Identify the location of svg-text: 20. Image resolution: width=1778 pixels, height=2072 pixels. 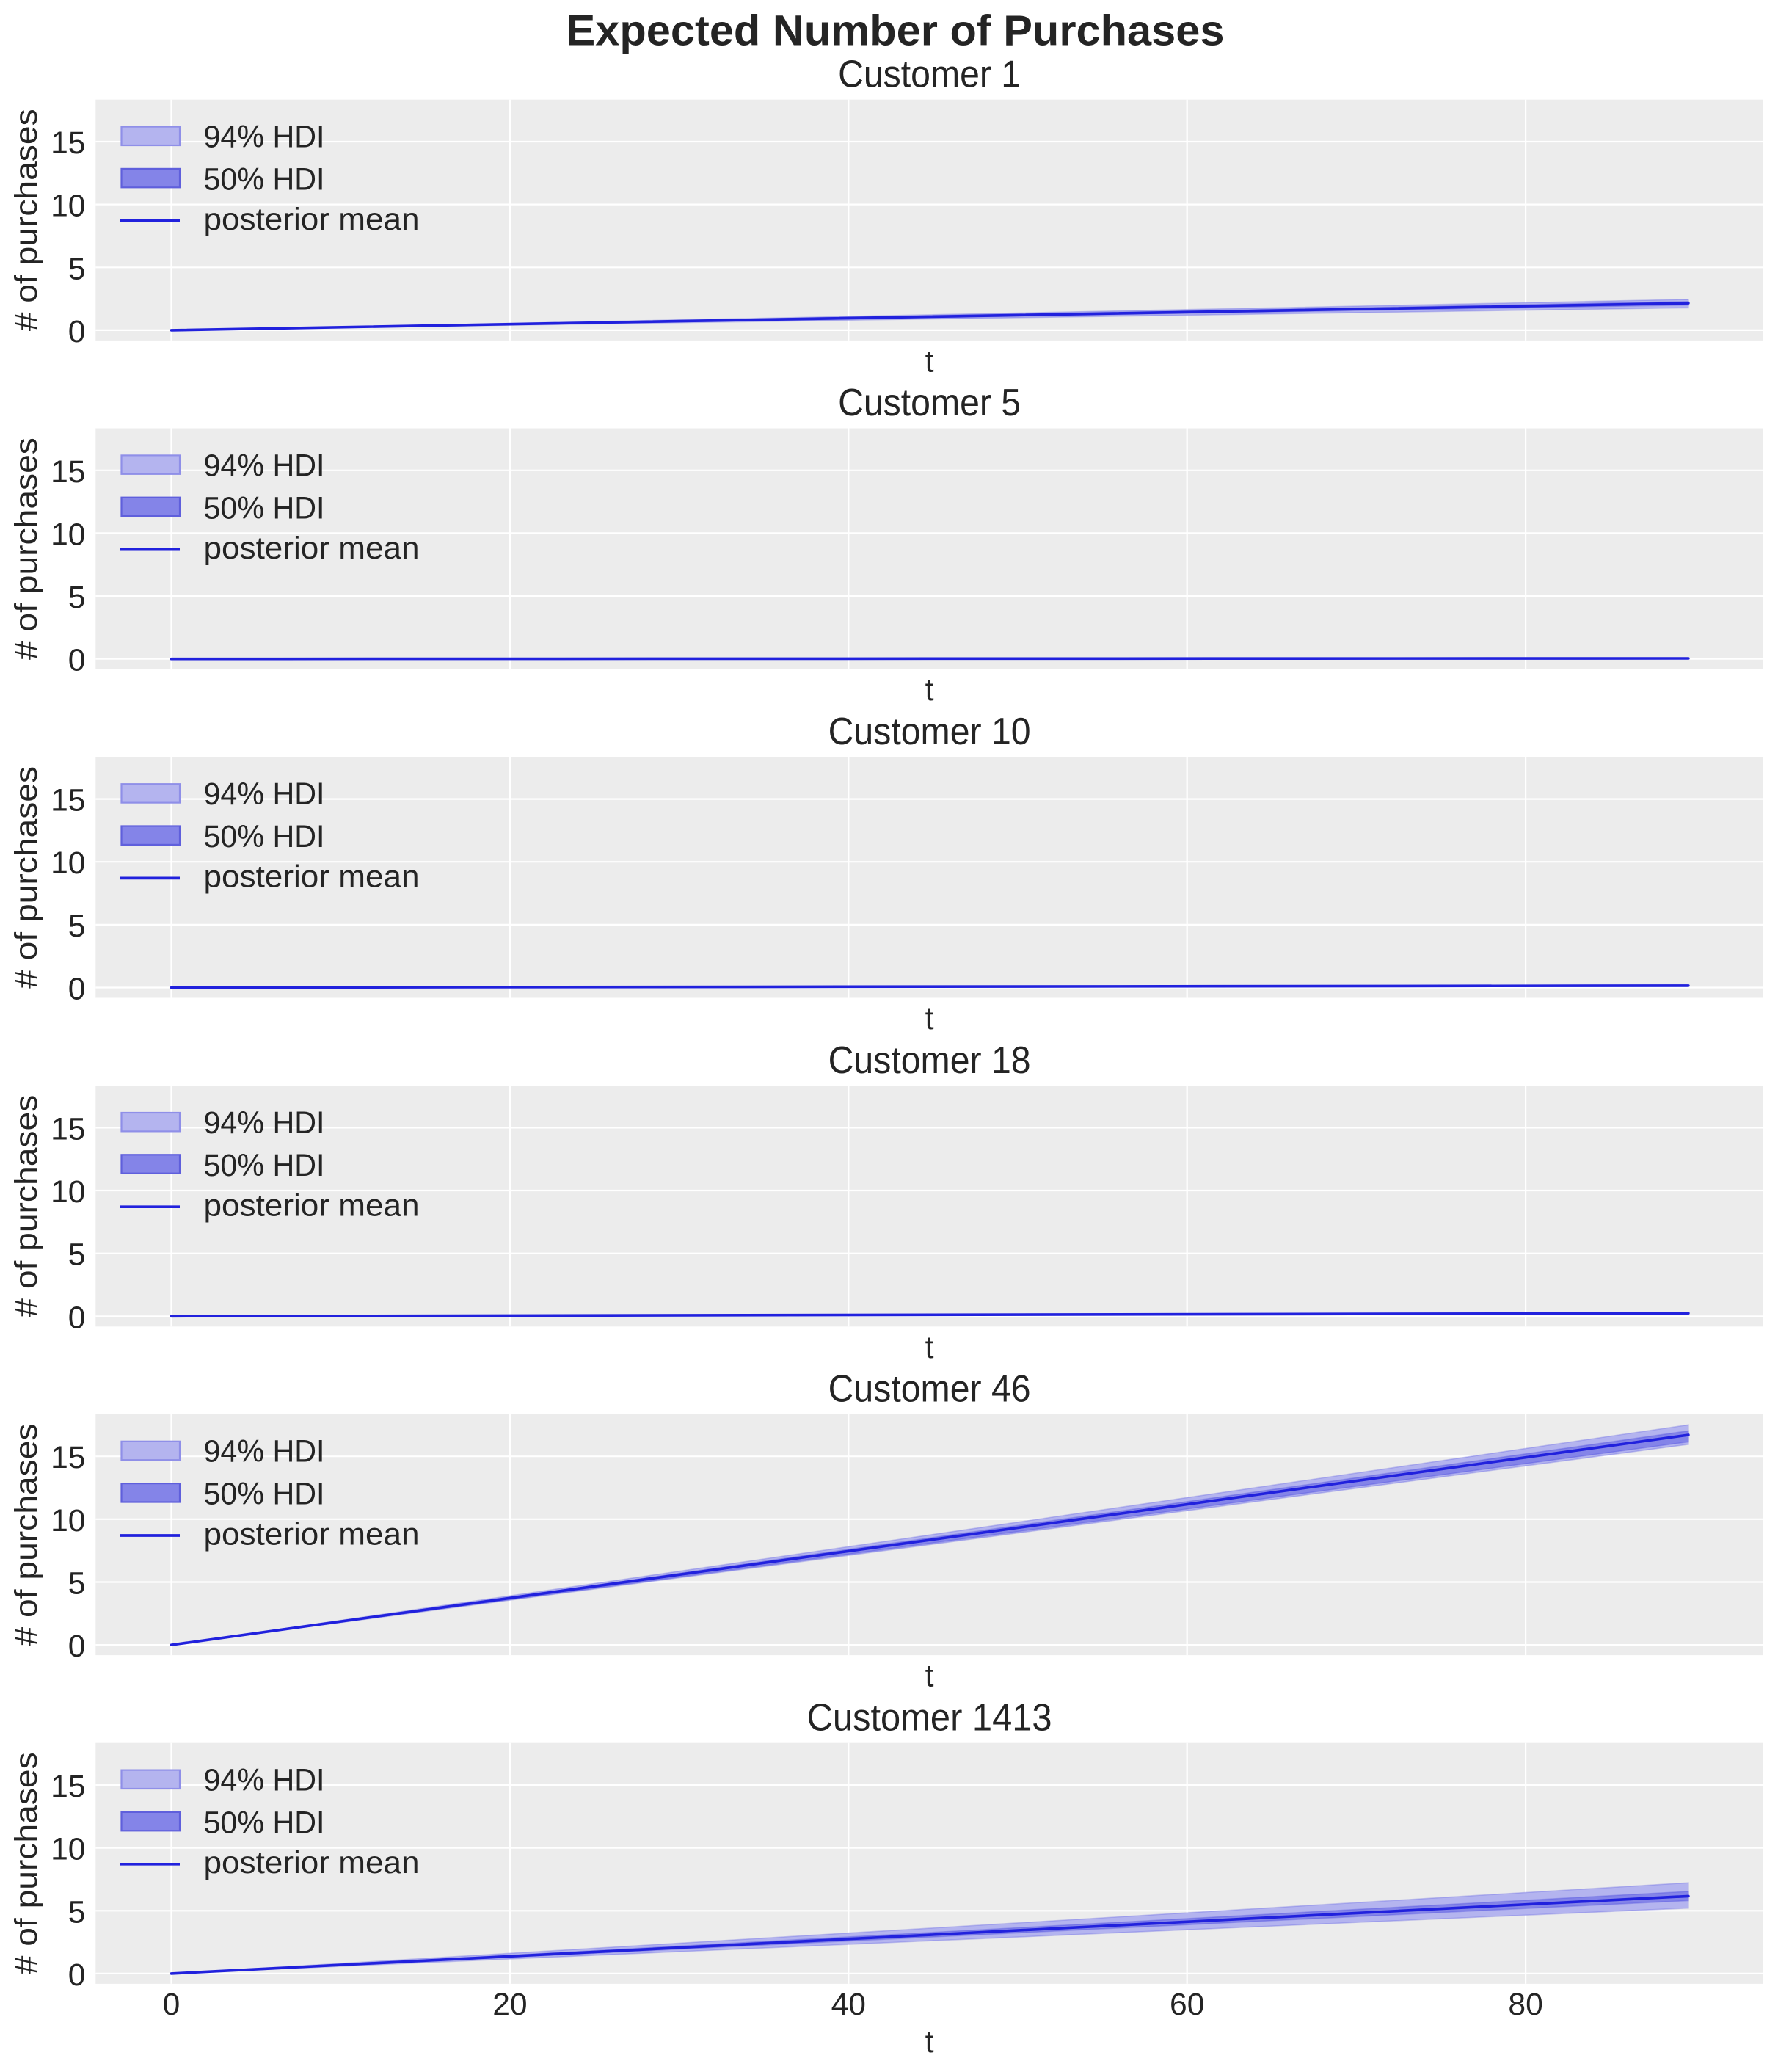
(509, 2004).